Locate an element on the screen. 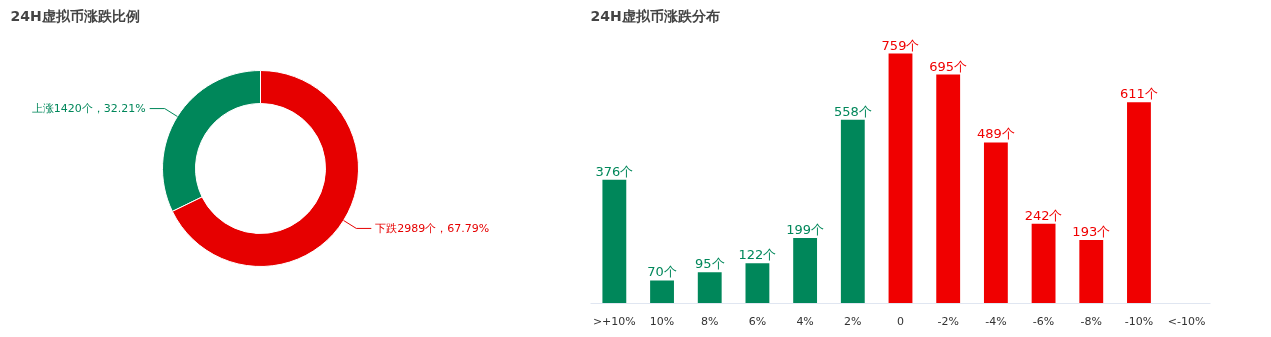 Image resolution: width=1271 pixels, height=337 pixels. x-tick-label: -10% is located at coordinates (1139, 321).